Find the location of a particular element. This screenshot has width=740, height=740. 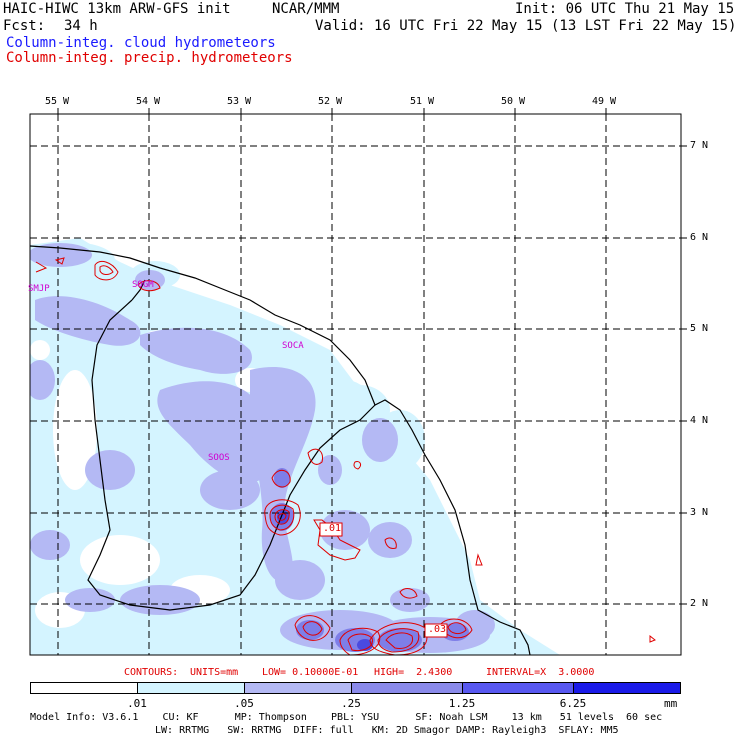

contour-interval: INTERVAL=X 3.0000 is located at coordinates (540, 672).